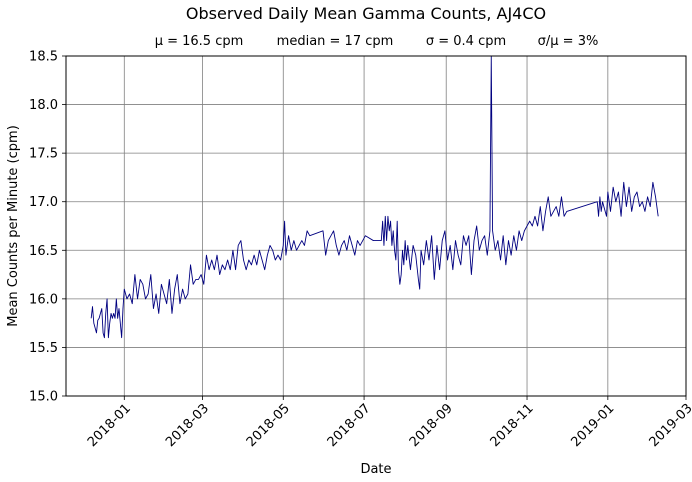 Image resolution: width=692 pixels, height=482 pixels. Describe the element at coordinates (568, 41) in the screenshot. I see `subtitle-cv: σ/μ = 3%` at that location.